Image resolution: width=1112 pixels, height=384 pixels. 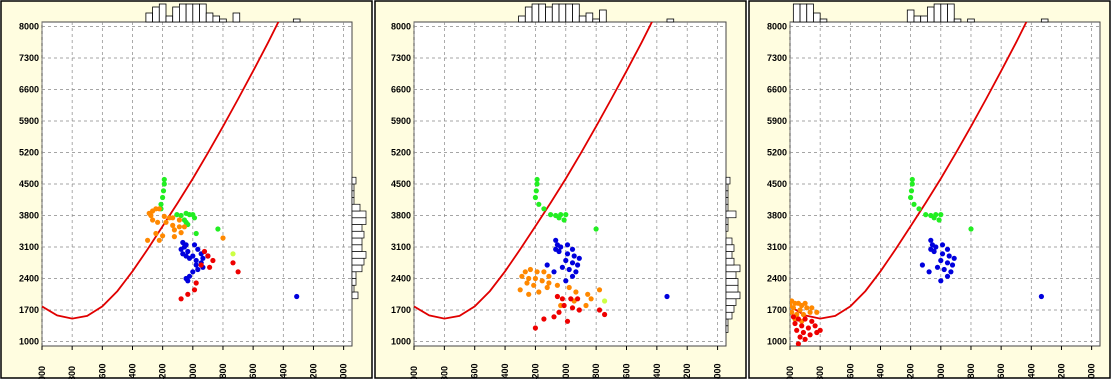 I want to click on y-tick-label: 1700, so click(x=777, y=310).